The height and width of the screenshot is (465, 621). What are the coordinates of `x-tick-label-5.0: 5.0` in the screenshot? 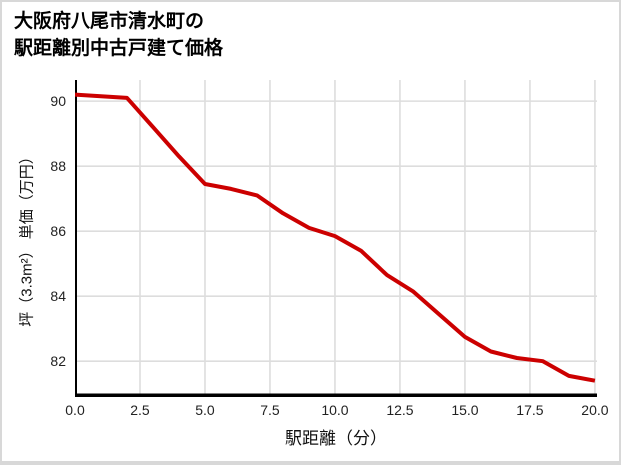 It's located at (205, 410).